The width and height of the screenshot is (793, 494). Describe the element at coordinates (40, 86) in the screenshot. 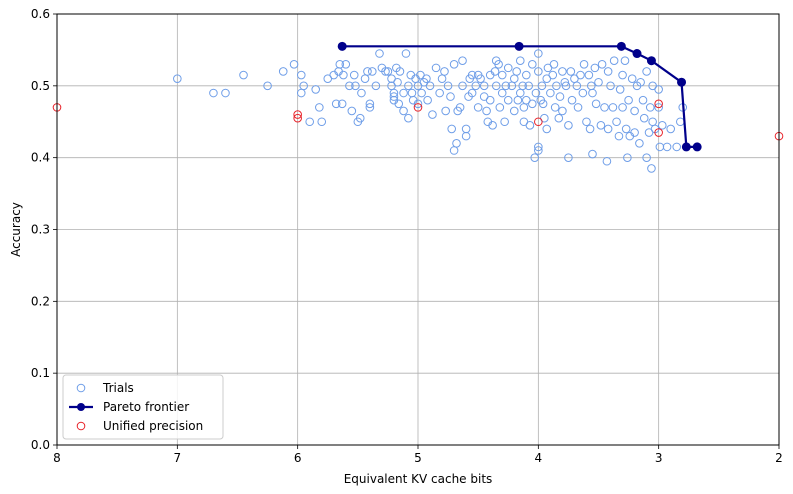

I see `y-tick-label: 0.5` at that location.